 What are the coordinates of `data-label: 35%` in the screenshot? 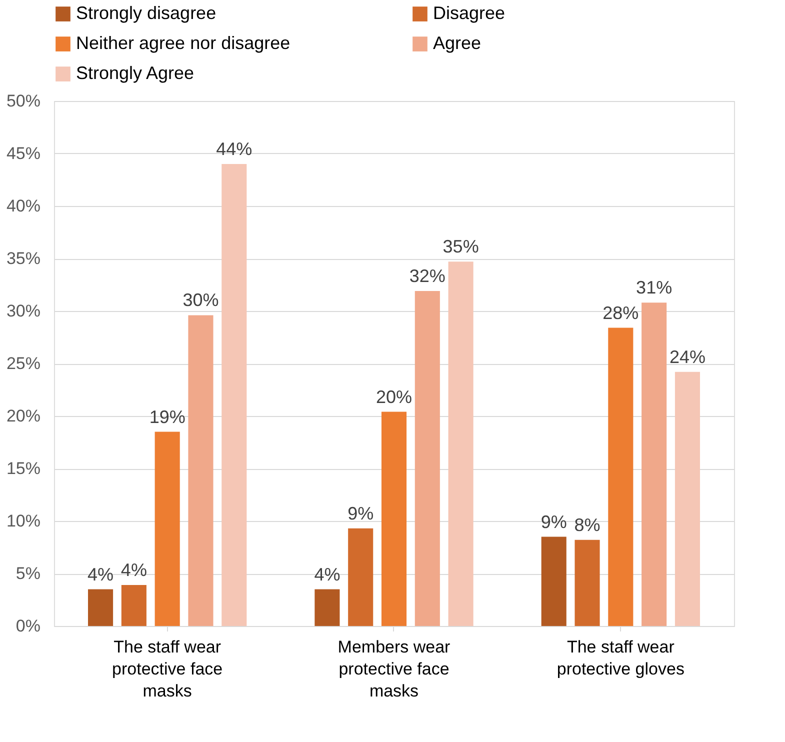 It's located at (460, 246).